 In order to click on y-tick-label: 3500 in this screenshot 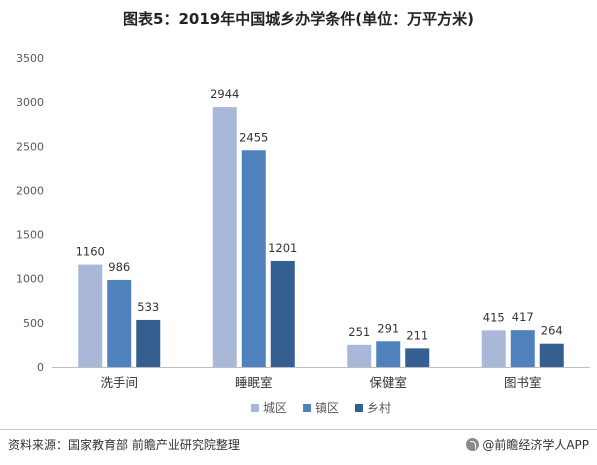, I will do `click(30, 58)`.